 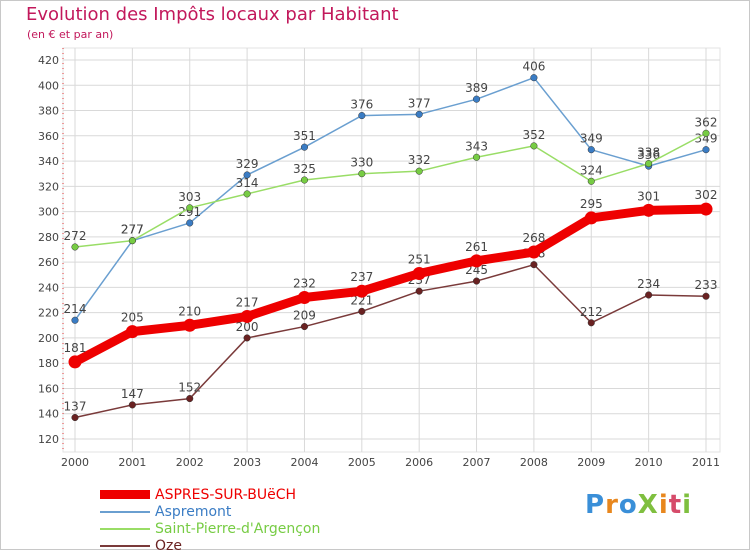 What do you see at coordinates (75, 462) in the screenshot?
I see `x-tick-label: 2000` at bounding box center [75, 462].